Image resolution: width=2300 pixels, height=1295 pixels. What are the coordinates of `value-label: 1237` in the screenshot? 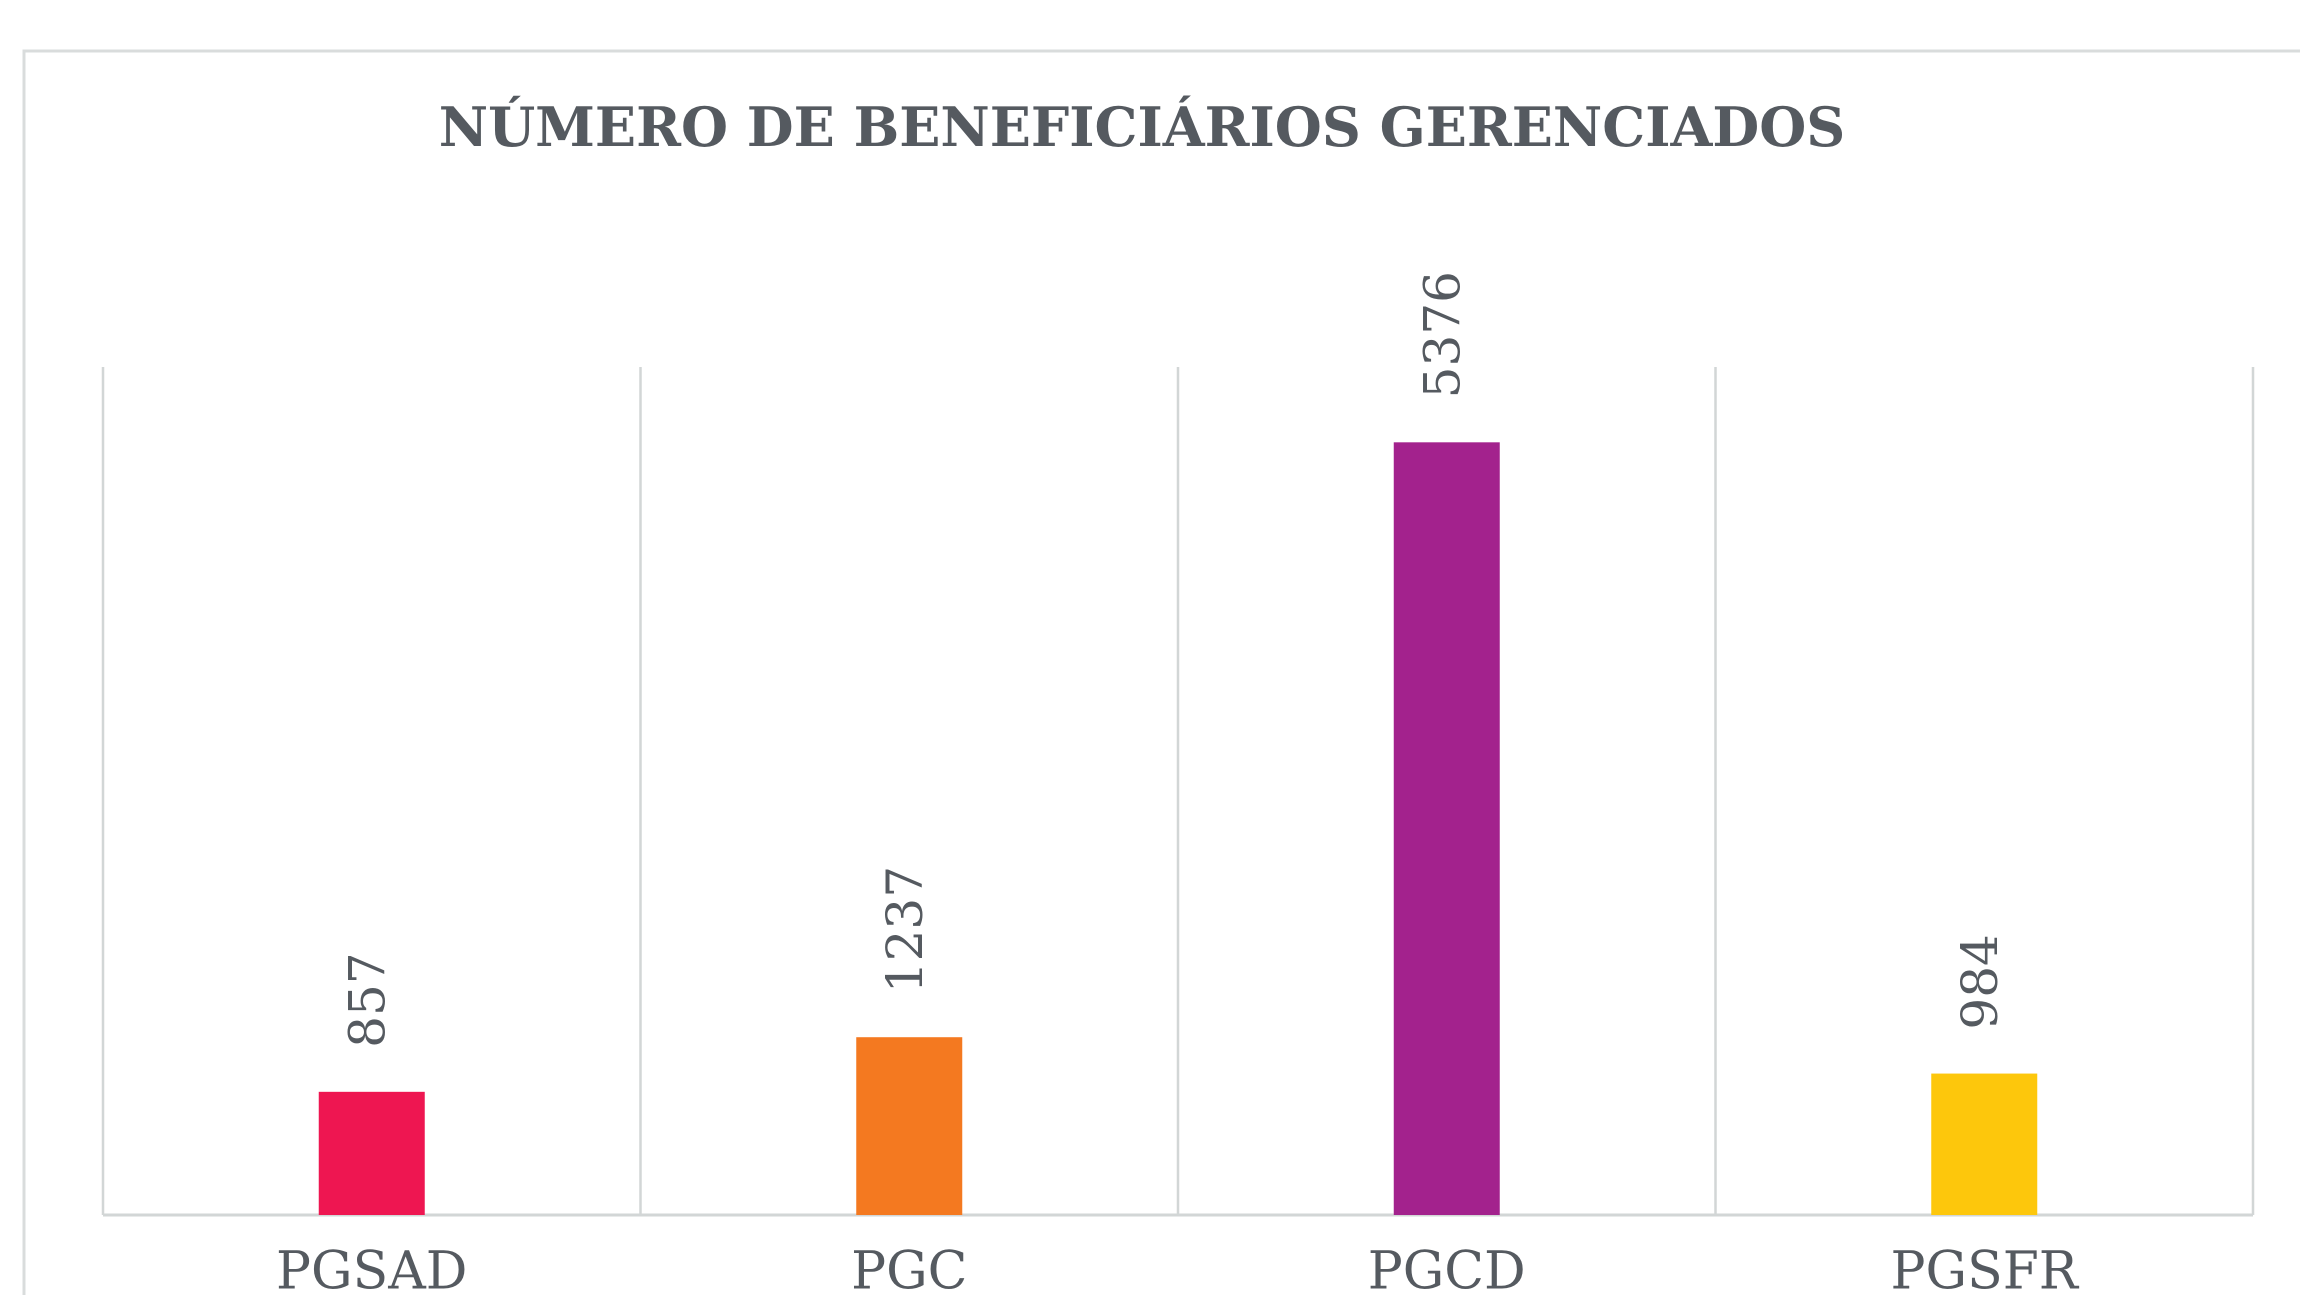 It's located at (905, 929).